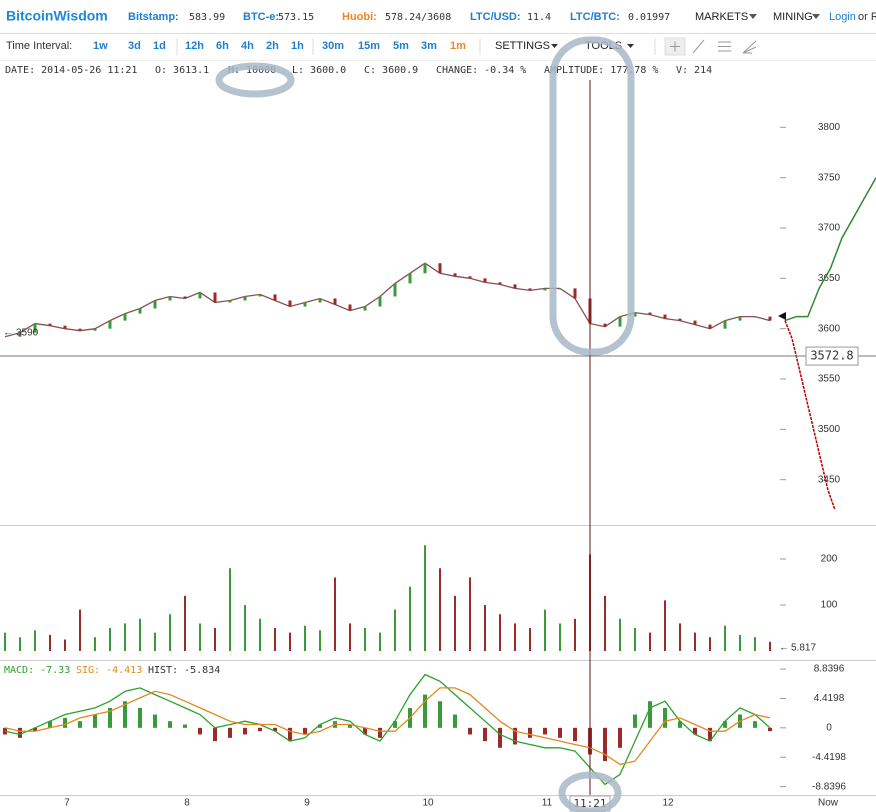 This screenshot has height=812, width=876. What do you see at coordinates (710, 46) in the screenshot?
I see `drawing-tools` at bounding box center [710, 46].